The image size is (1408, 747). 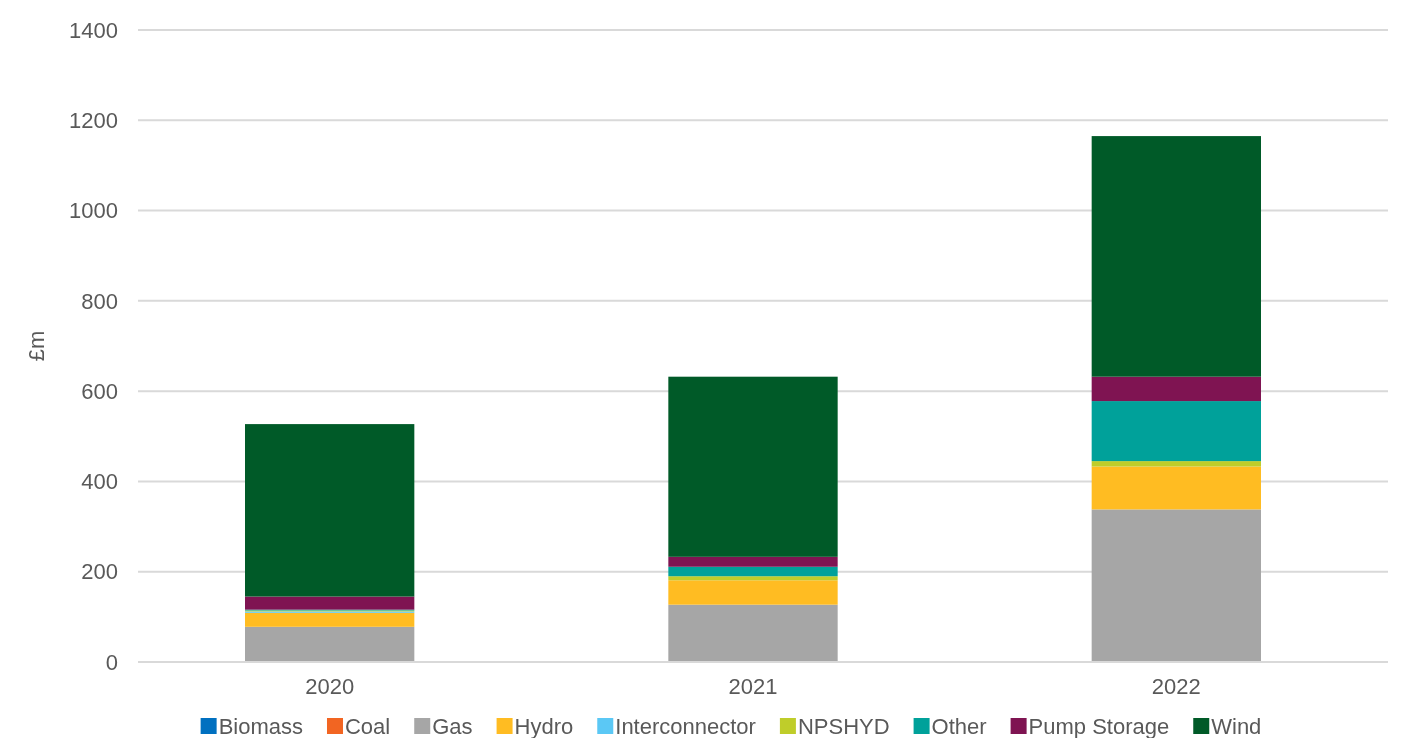 What do you see at coordinates (36, 346) in the screenshot?
I see `y-axis-title: £m` at bounding box center [36, 346].